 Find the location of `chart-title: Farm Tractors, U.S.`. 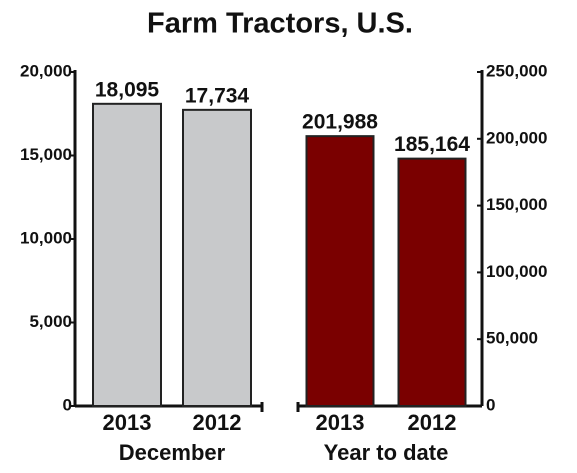

chart-title: Farm Tractors, U.S. is located at coordinates (280, 24).